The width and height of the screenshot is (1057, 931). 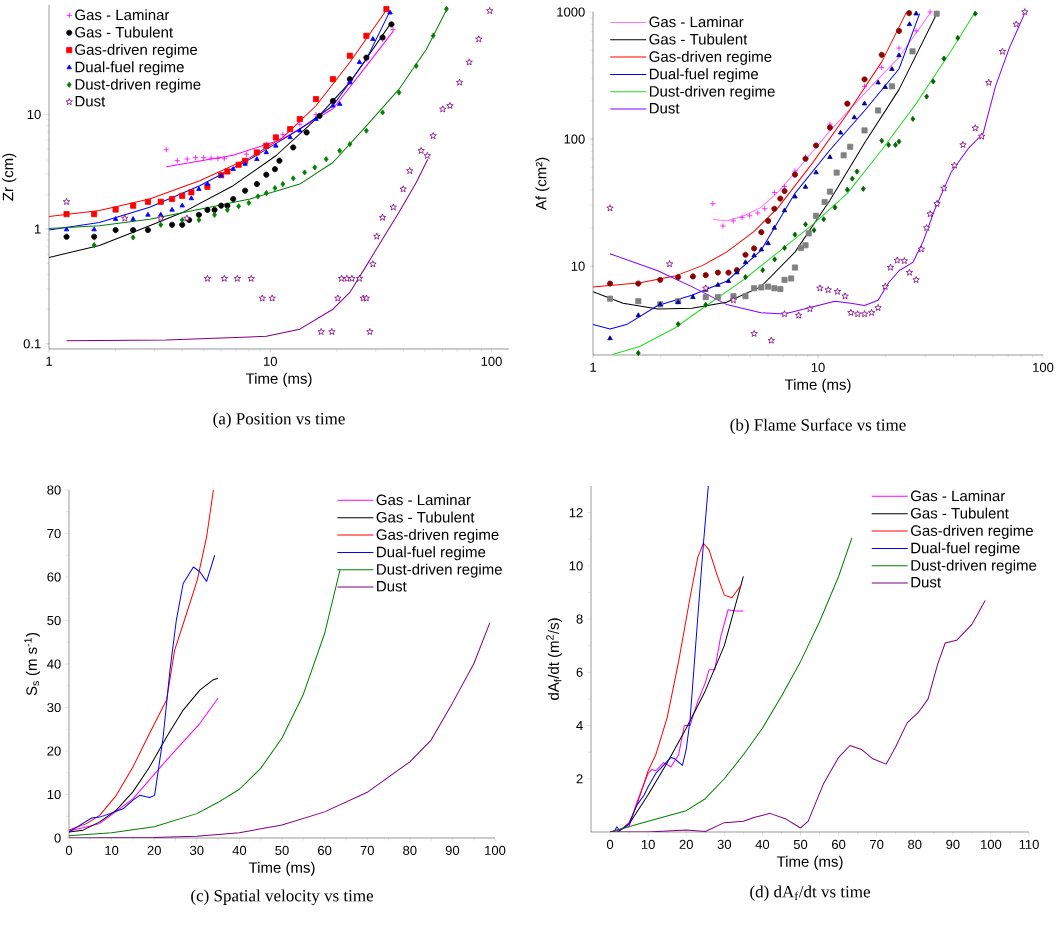 I want to click on y-axis-title: Af (cm²), so click(x=542, y=184).